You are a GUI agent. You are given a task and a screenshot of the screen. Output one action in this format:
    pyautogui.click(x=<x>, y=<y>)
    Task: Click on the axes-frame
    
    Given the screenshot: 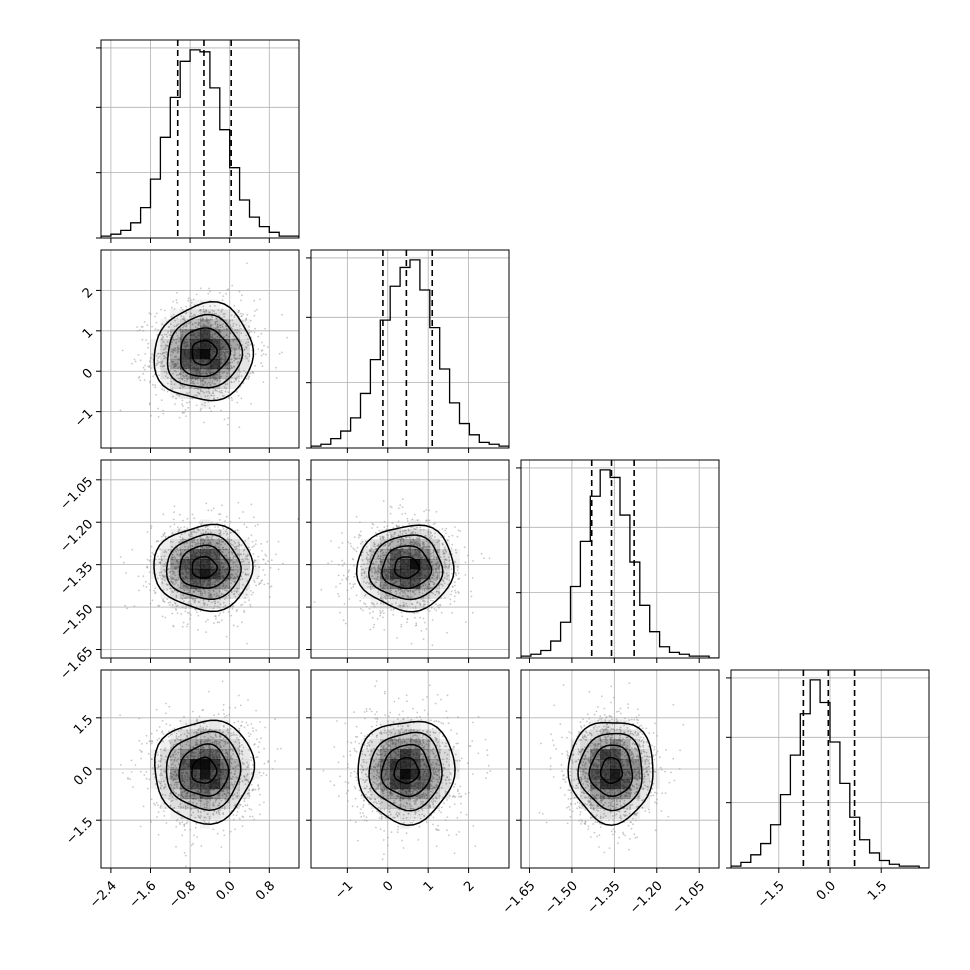 What is the action you would take?
    pyautogui.click(x=410, y=559)
    